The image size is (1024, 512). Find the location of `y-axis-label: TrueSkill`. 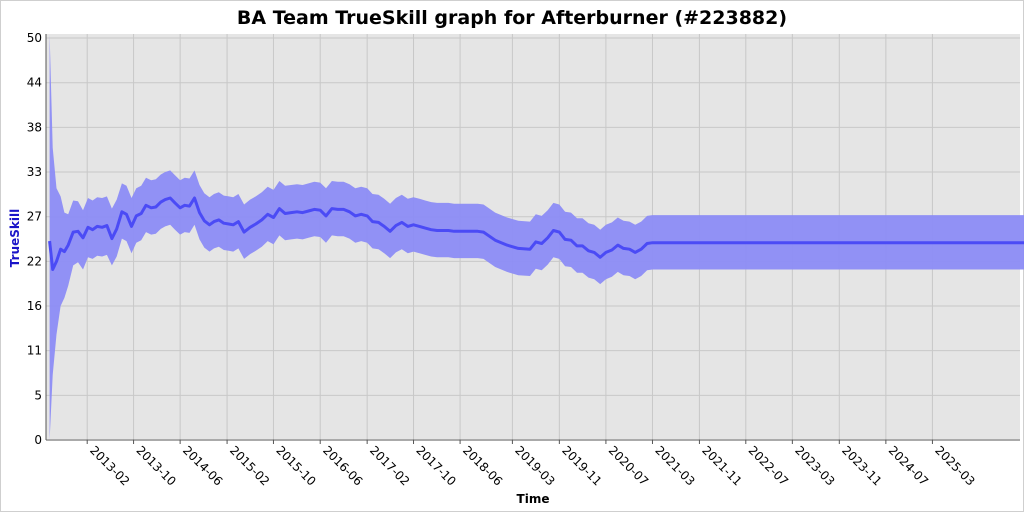

y-axis-label: TrueSkill is located at coordinates (15, 238).